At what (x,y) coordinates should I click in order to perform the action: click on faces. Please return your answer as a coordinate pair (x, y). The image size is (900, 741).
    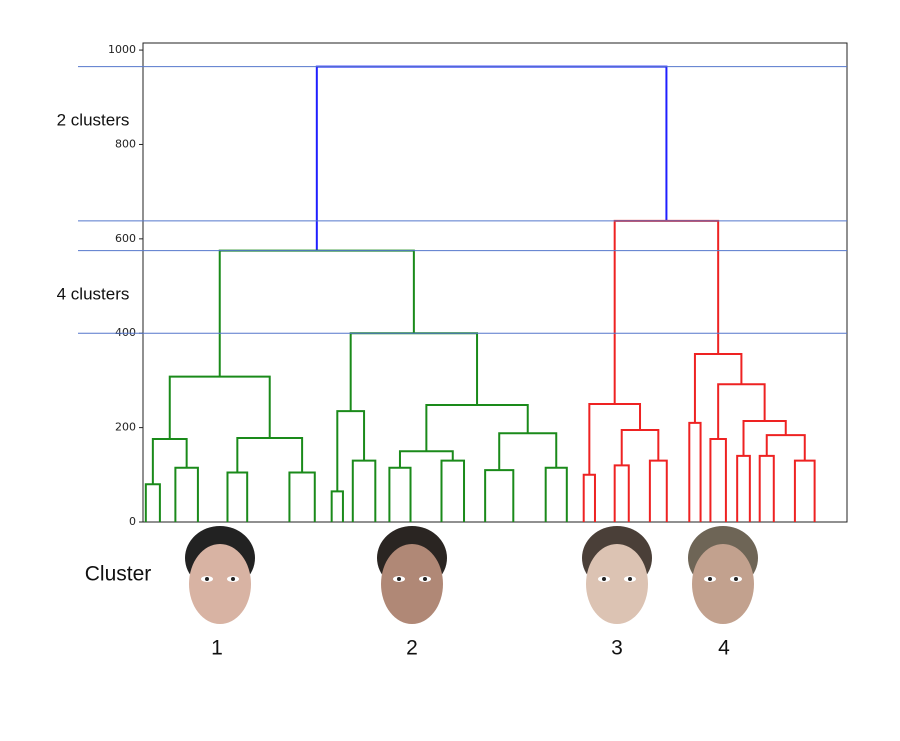
    Looking at the image, I should click on (471, 575).